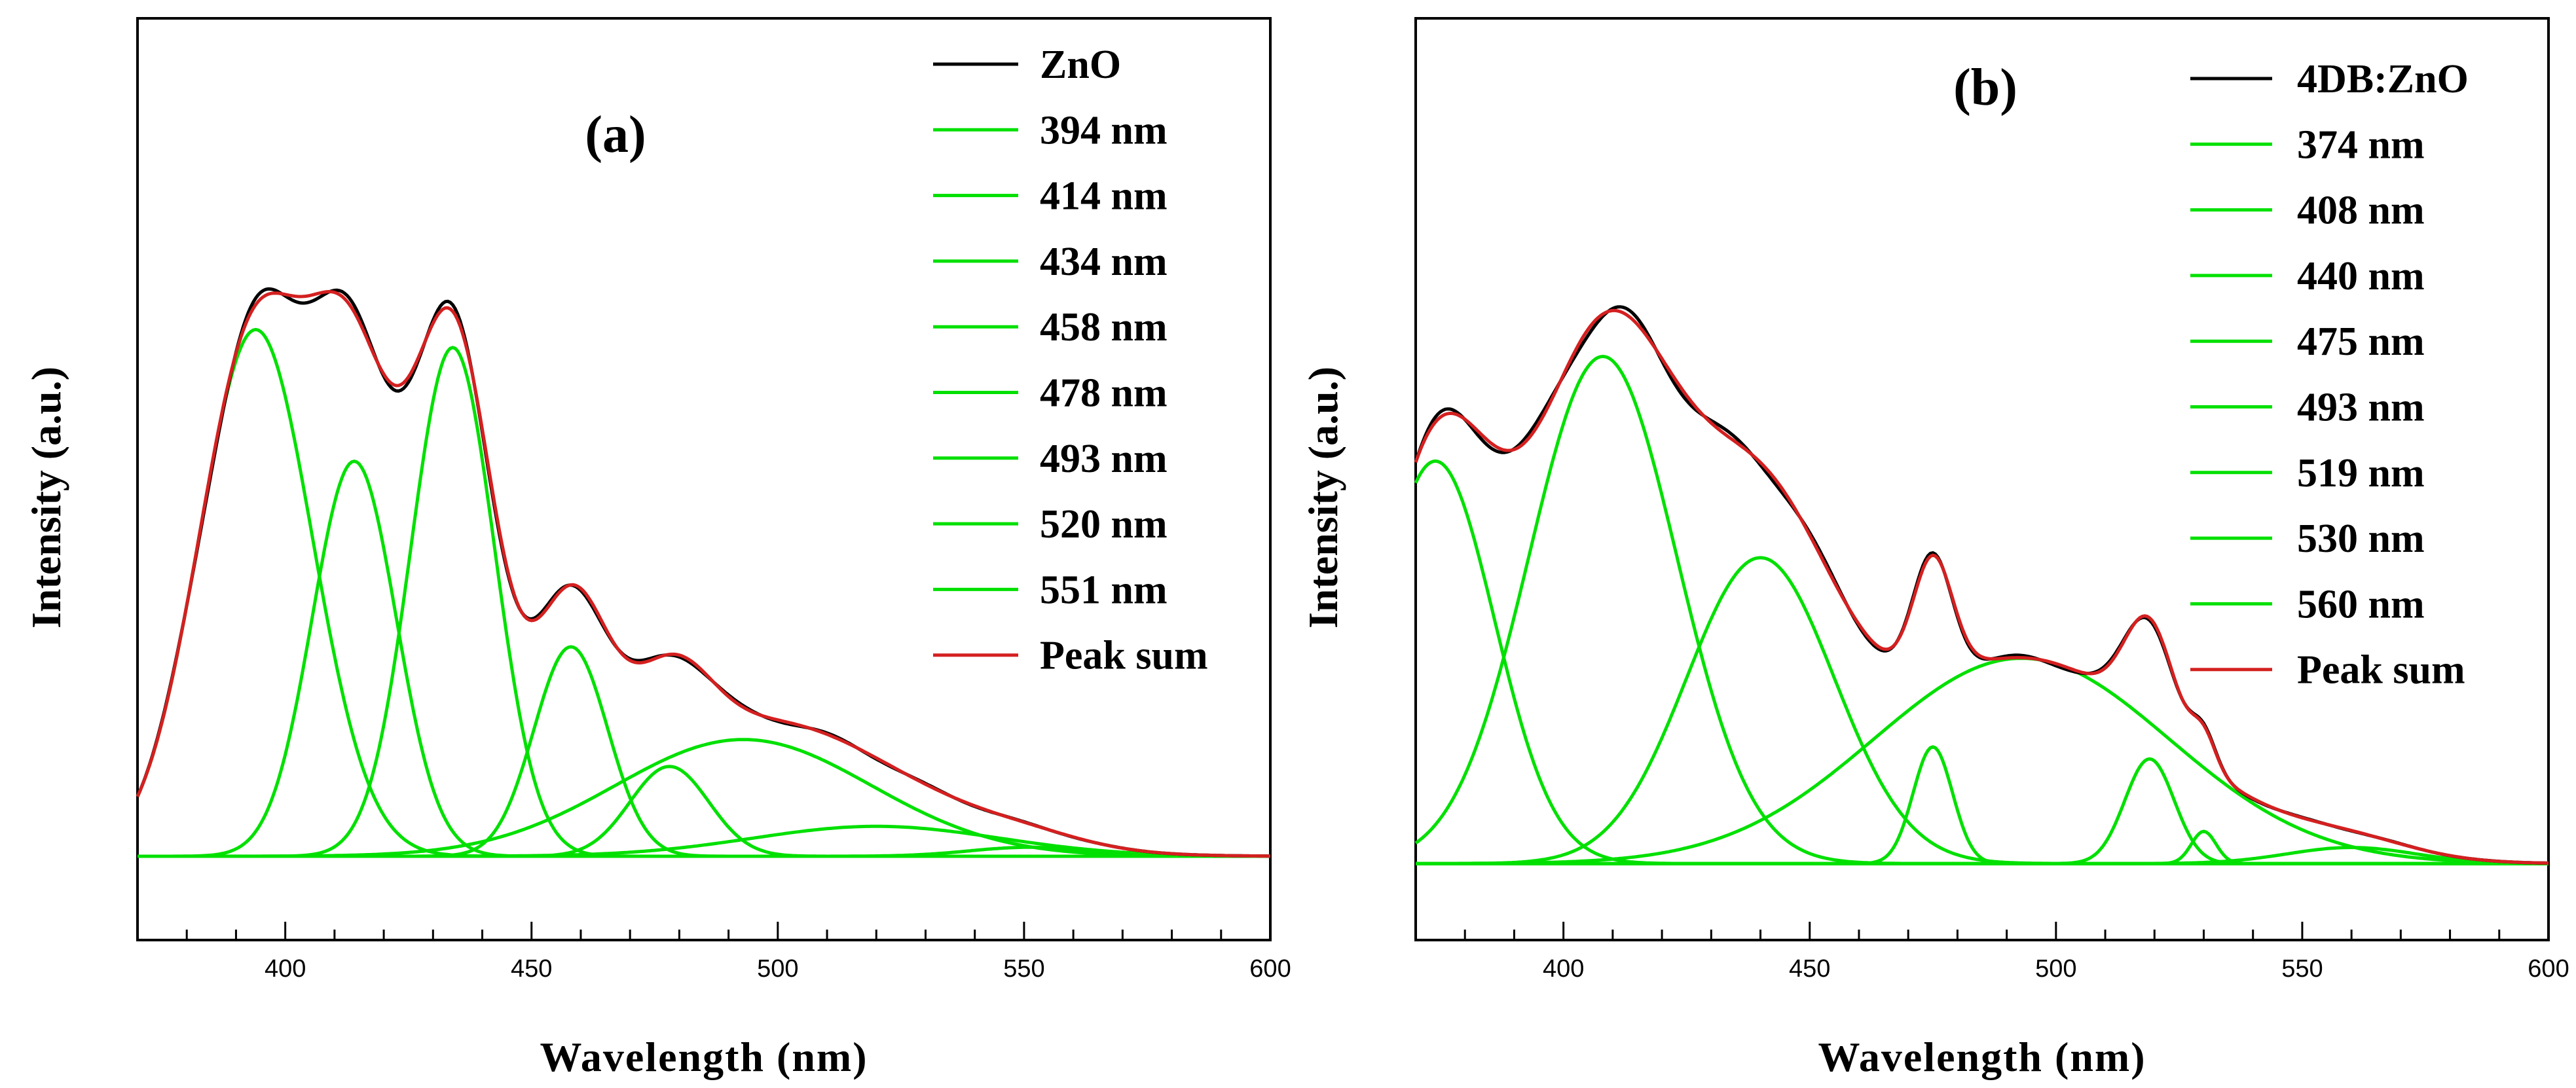  What do you see at coordinates (1104, 327) in the screenshot?
I see `legend-label: 458 nm` at bounding box center [1104, 327].